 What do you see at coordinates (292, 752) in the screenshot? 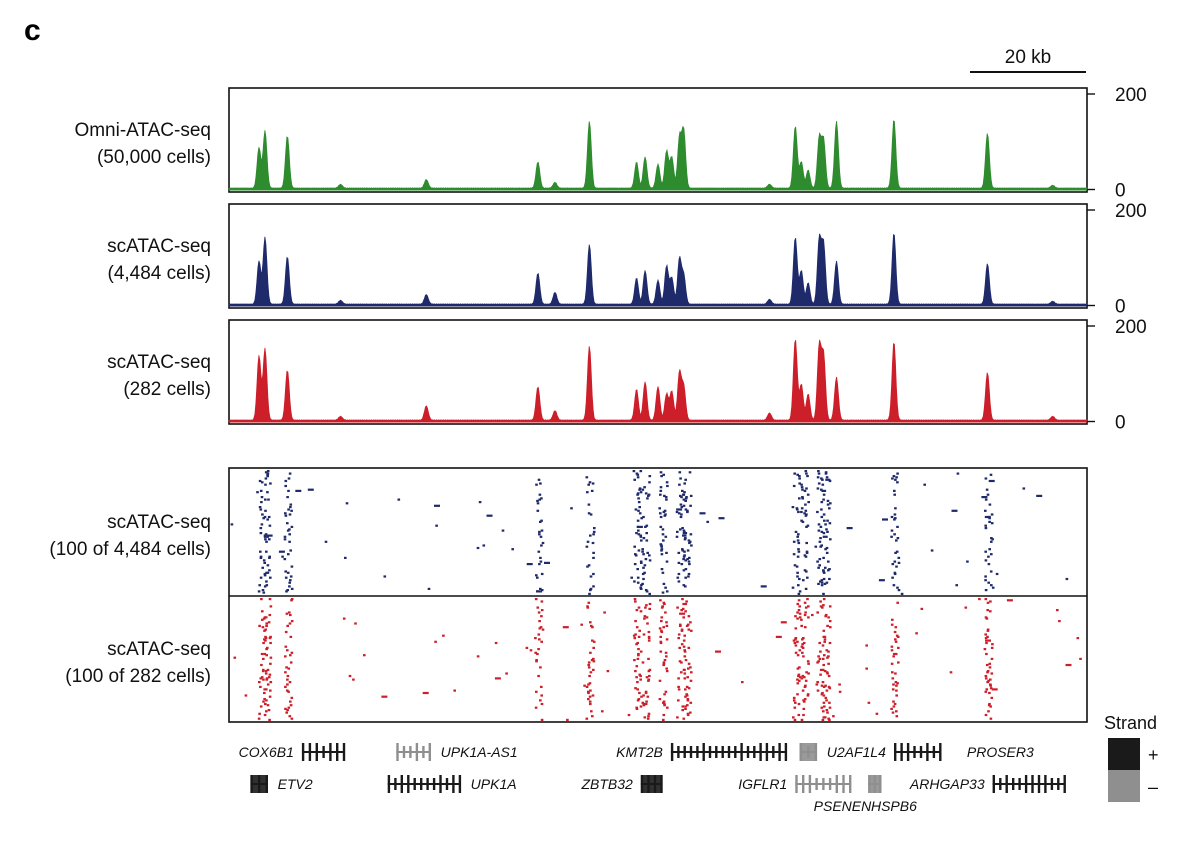
I see `gene-cox6b1: COX6B1` at bounding box center [292, 752].